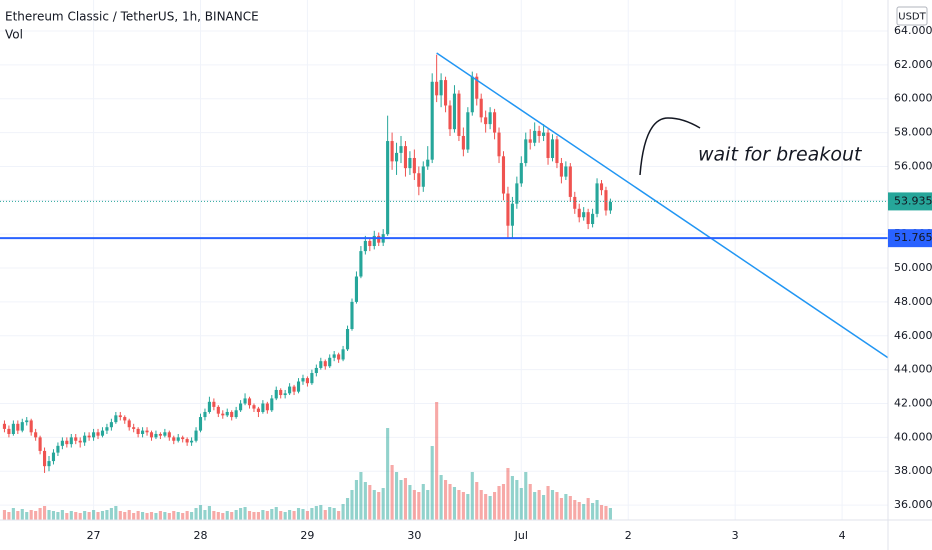 The height and width of the screenshot is (550, 932). Describe the element at coordinates (913, 30) in the screenshot. I see `y-tick-label: 64.000` at that location.